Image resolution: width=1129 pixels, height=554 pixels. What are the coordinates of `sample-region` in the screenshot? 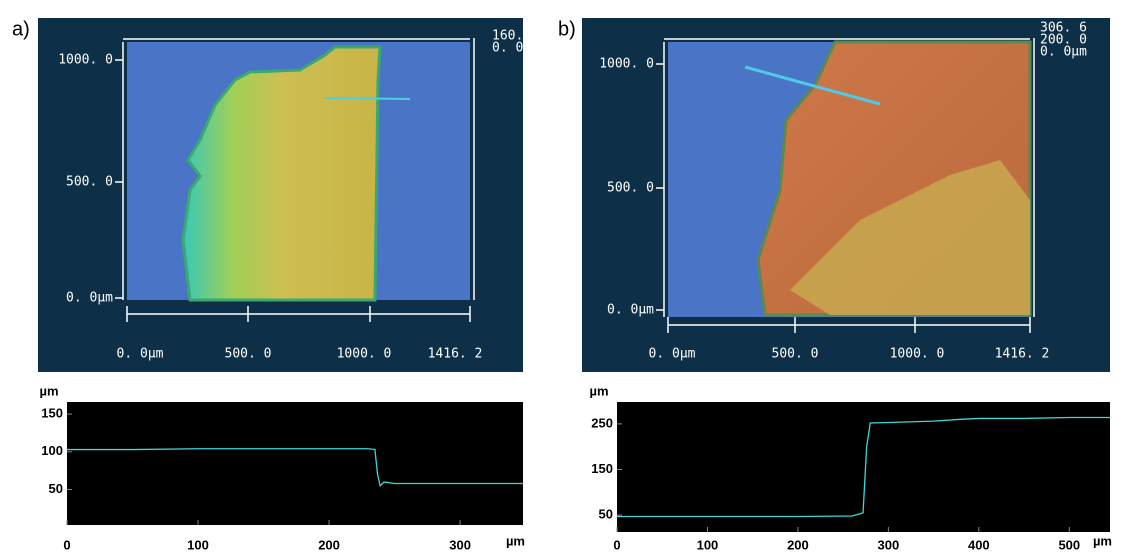 It's located at (910, 237).